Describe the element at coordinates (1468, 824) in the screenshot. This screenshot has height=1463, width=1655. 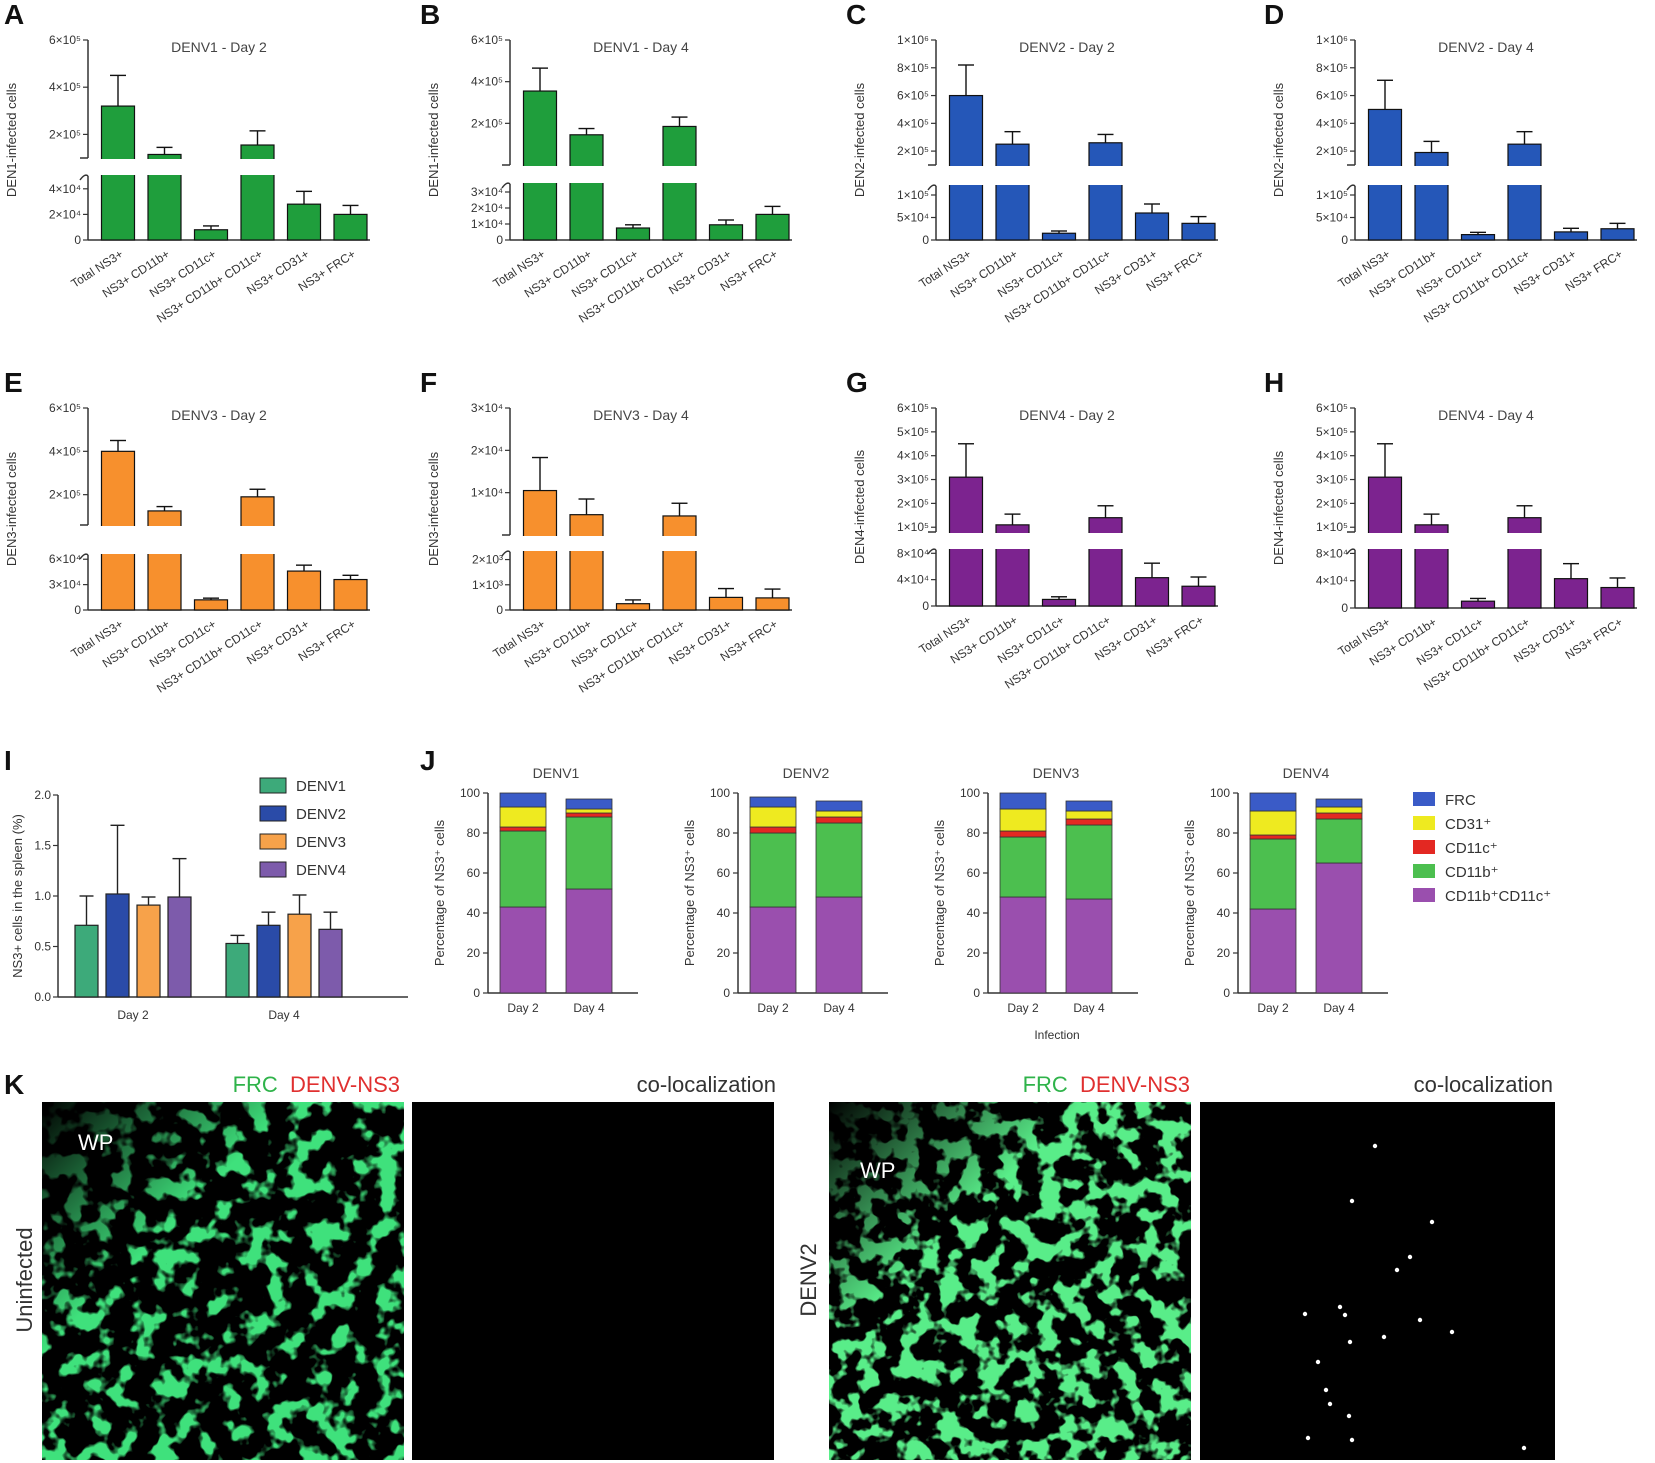
I see `legend-label: CD31⁺` at that location.